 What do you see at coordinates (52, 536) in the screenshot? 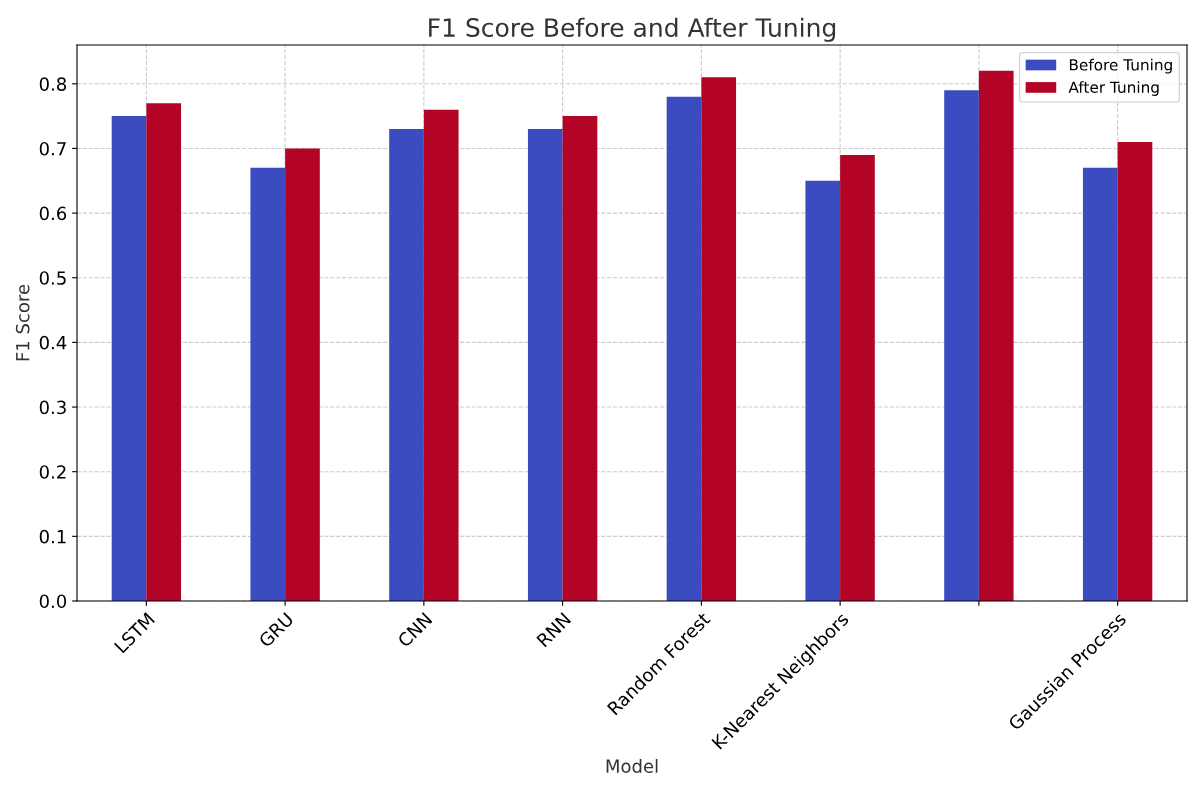
I see `y-tick-label: 0.1` at bounding box center [52, 536].